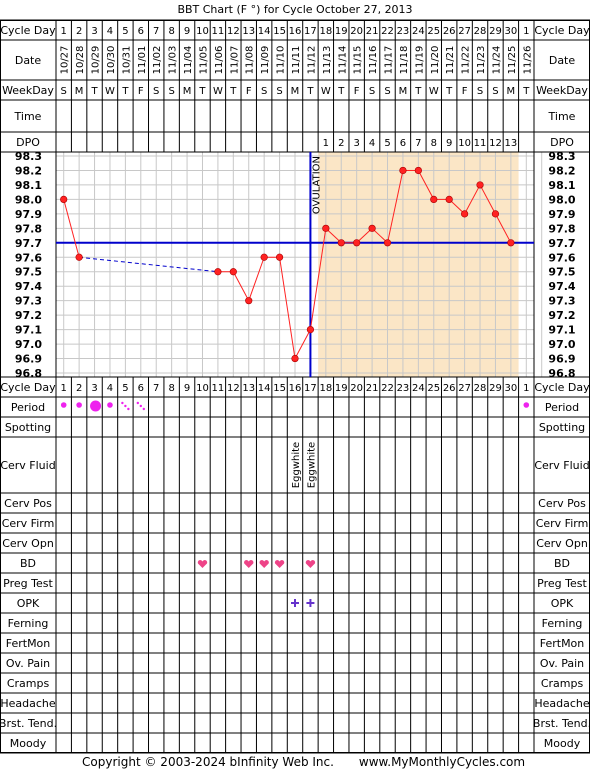 The height and width of the screenshot is (772, 590). Describe the element at coordinates (141, 31) in the screenshot. I see `cycle-day-cell: 6` at that location.